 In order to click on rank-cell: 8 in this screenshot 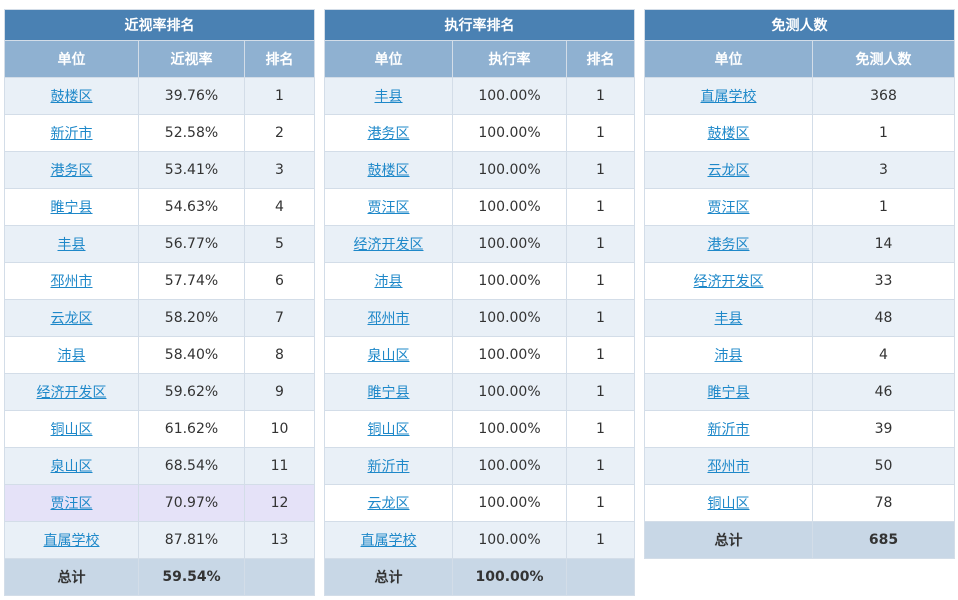, I will do `click(279, 355)`.